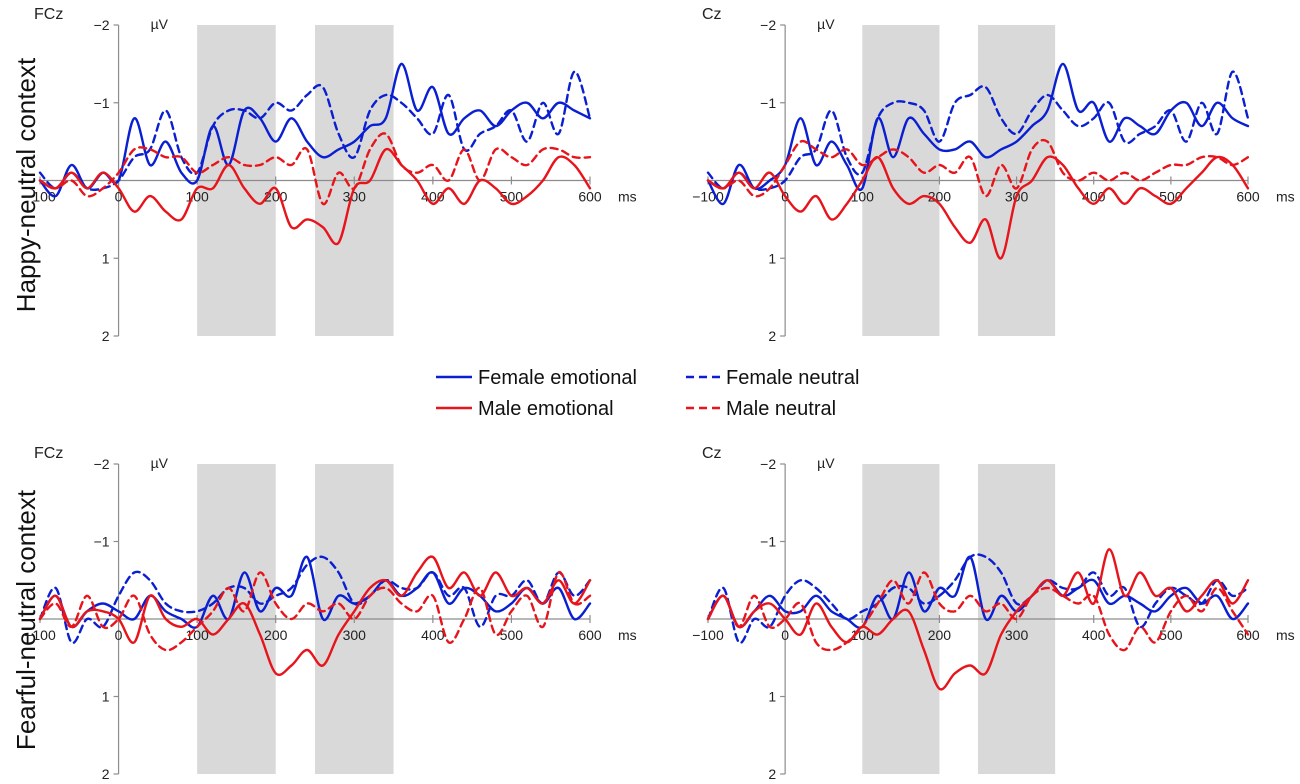  What do you see at coordinates (557, 378) in the screenshot?
I see `legend-label-female-emotional: Female emotional` at bounding box center [557, 378].